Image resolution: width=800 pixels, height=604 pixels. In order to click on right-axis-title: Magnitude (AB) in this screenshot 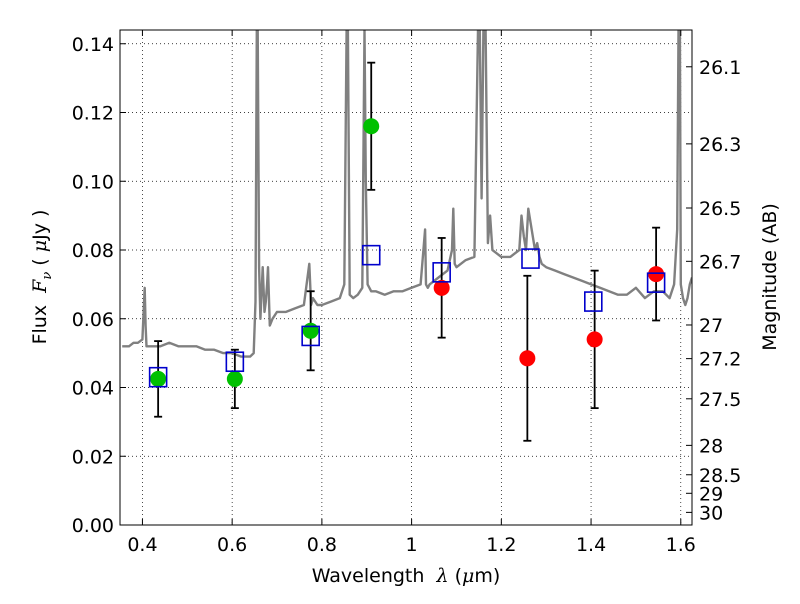, I will do `click(770, 277)`.